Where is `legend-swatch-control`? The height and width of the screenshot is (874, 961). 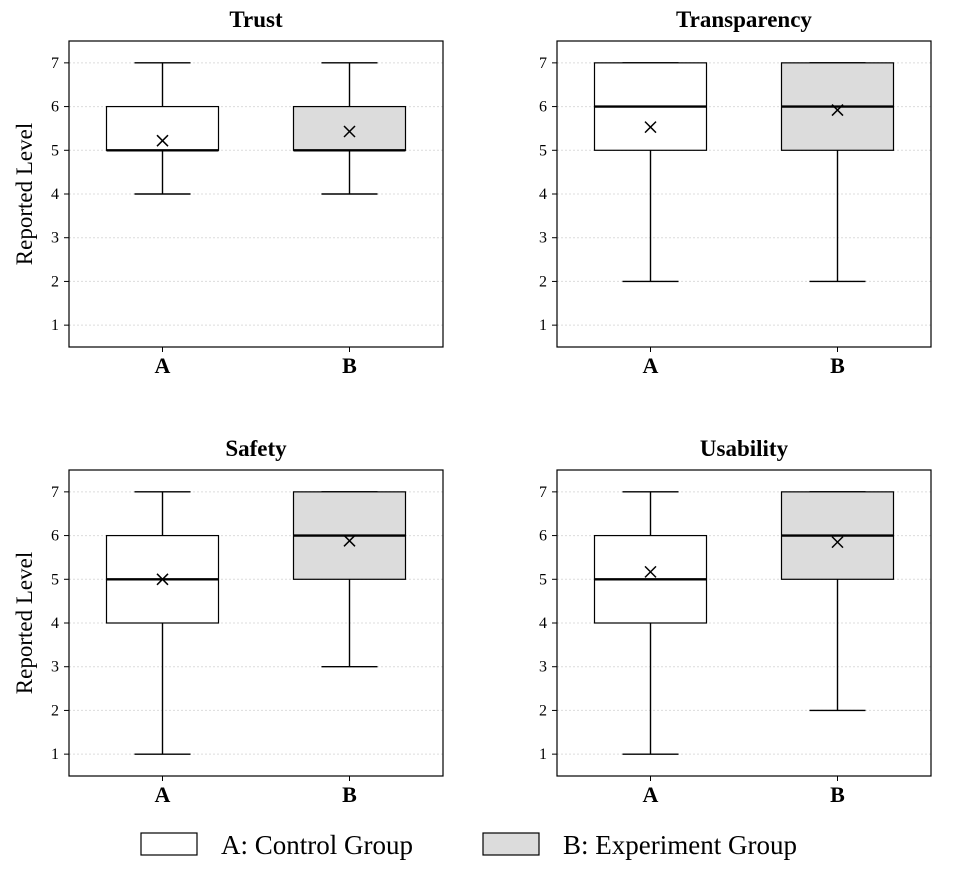 legend-swatch-control is located at coordinates (169, 844).